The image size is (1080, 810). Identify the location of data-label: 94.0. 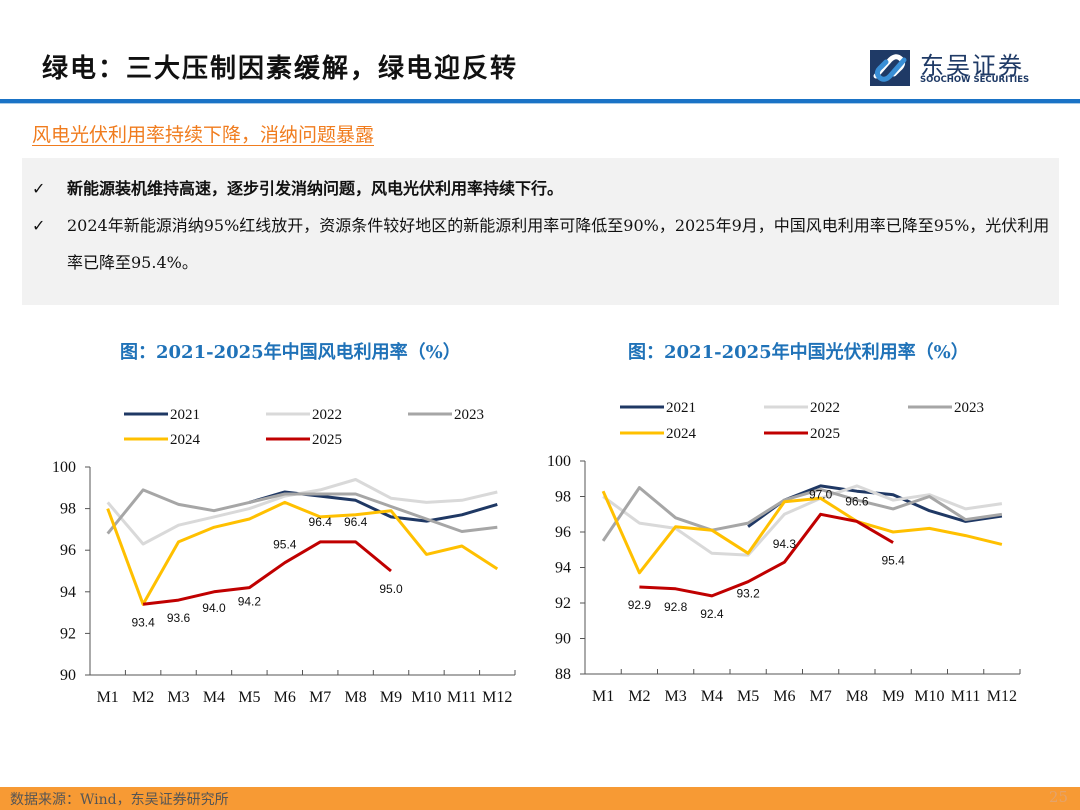
(214, 608).